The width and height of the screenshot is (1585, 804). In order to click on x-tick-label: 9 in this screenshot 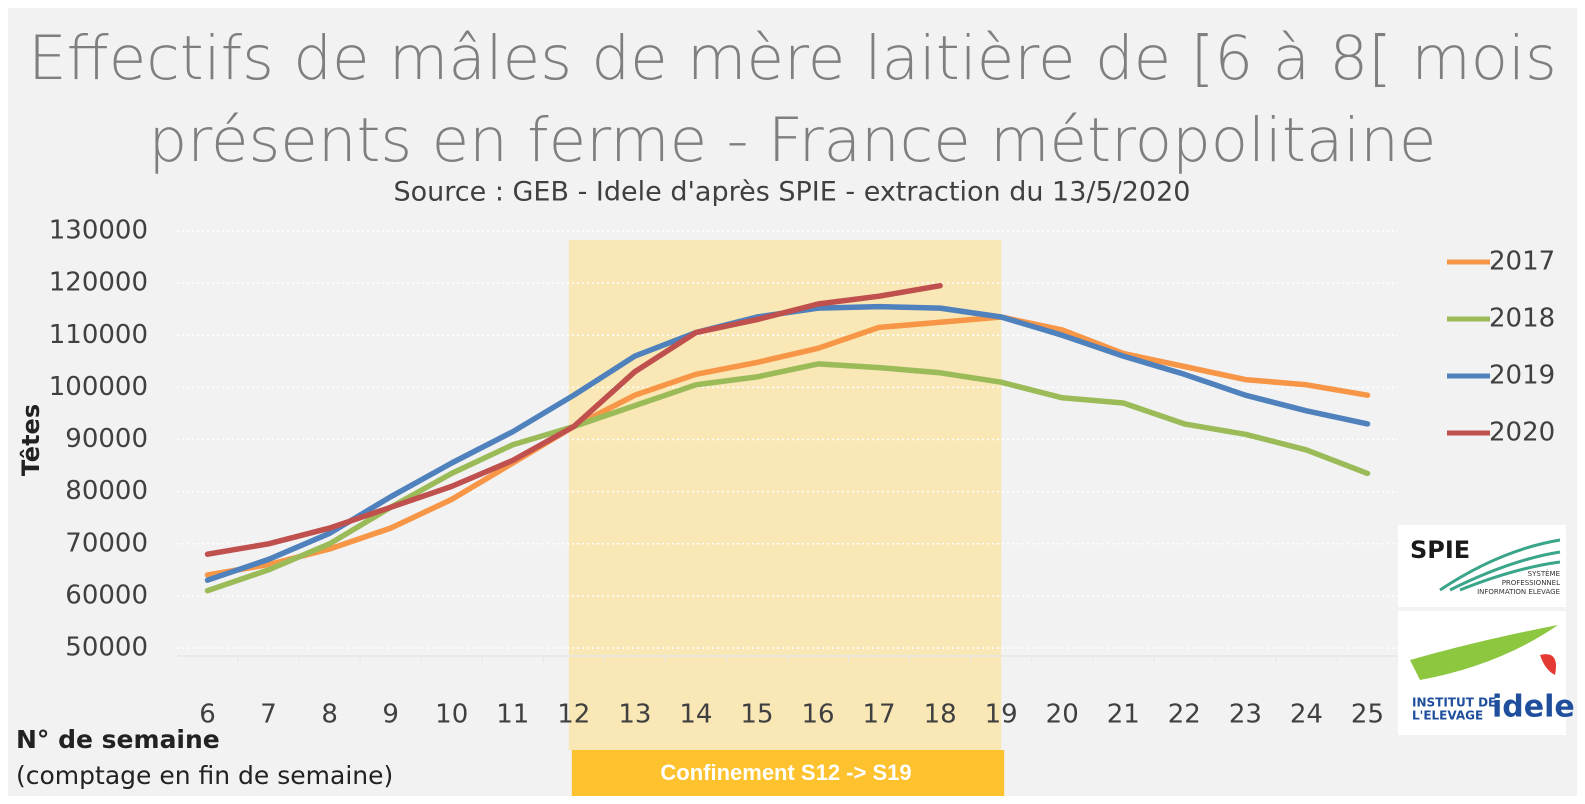, I will do `click(390, 715)`.